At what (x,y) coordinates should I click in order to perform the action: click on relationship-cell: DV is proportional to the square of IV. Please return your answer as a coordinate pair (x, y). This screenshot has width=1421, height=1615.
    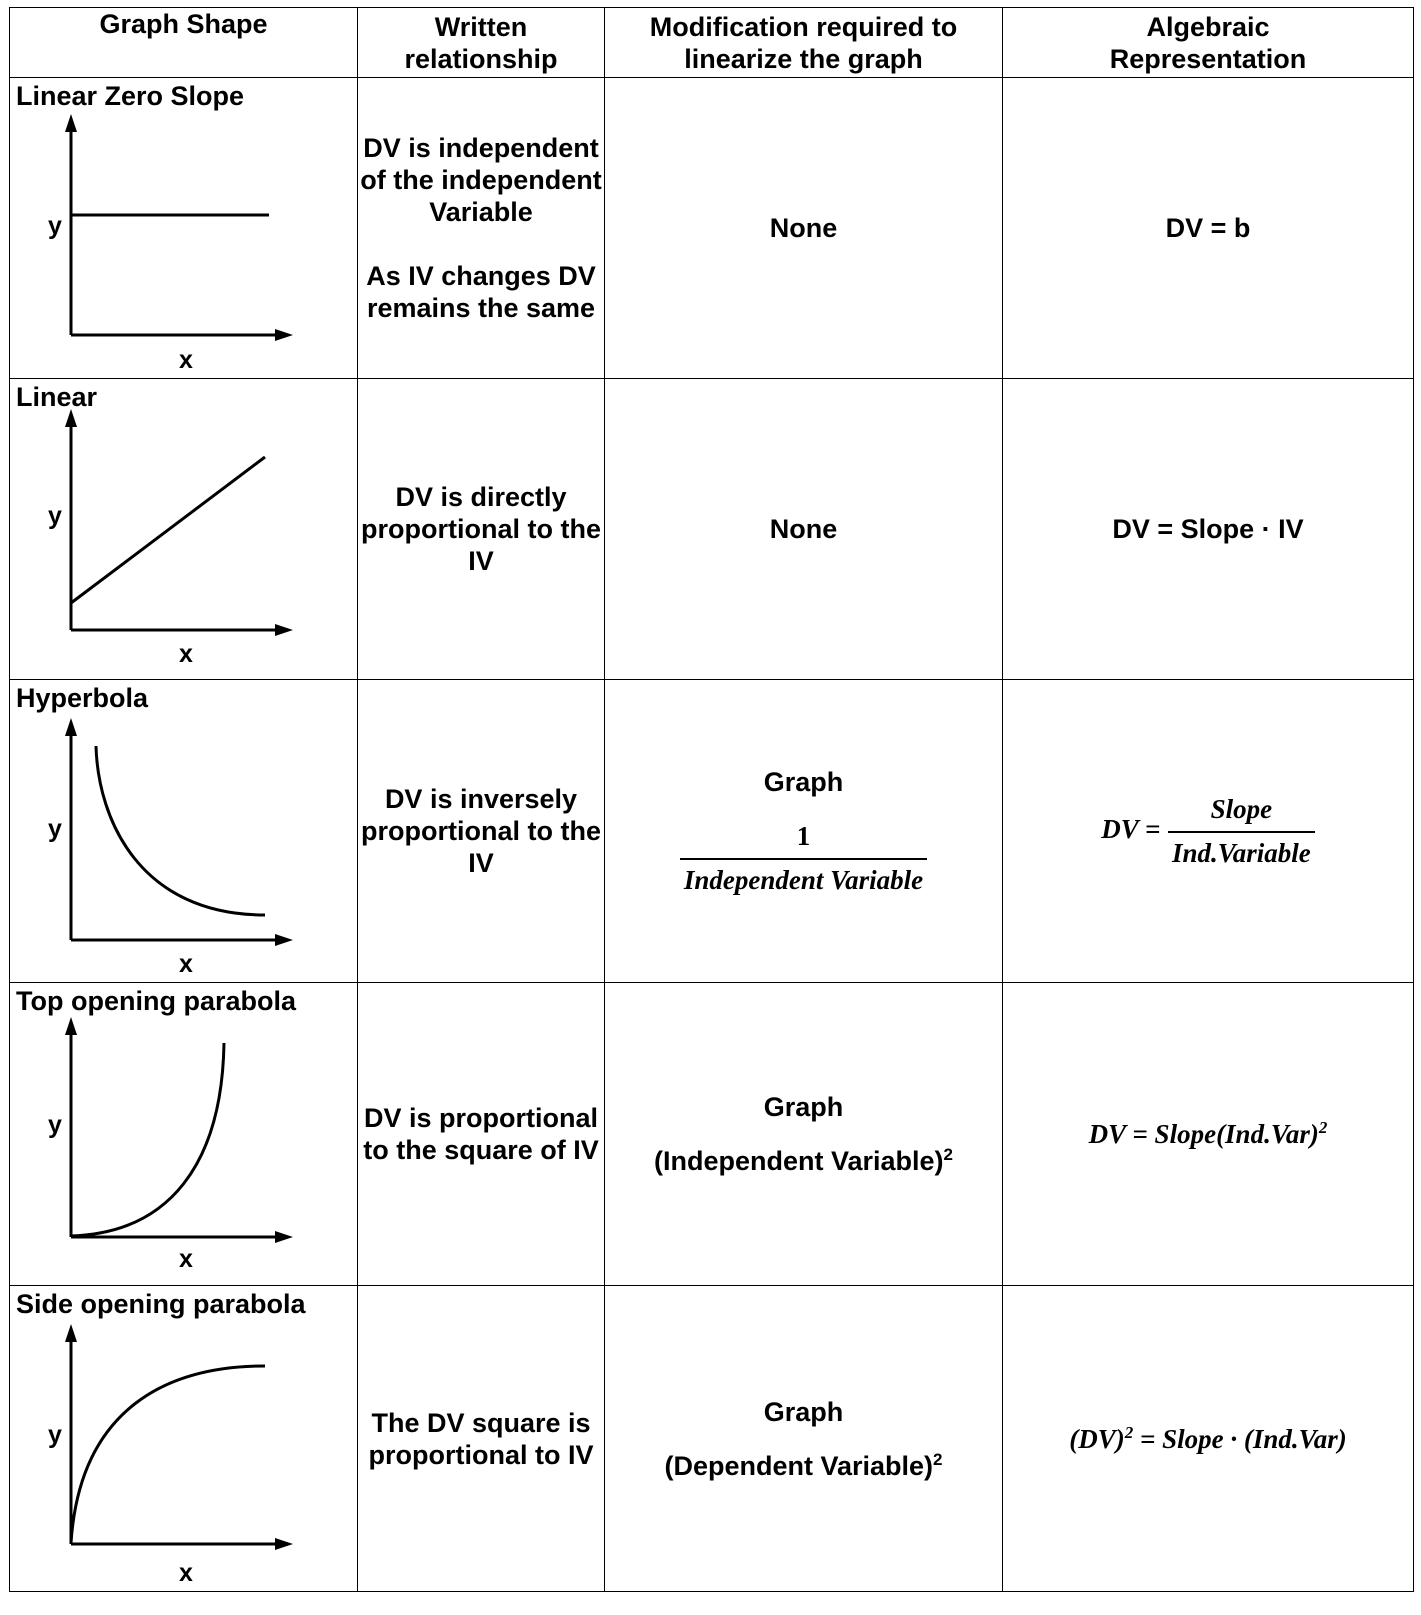
    Looking at the image, I should click on (481, 1134).